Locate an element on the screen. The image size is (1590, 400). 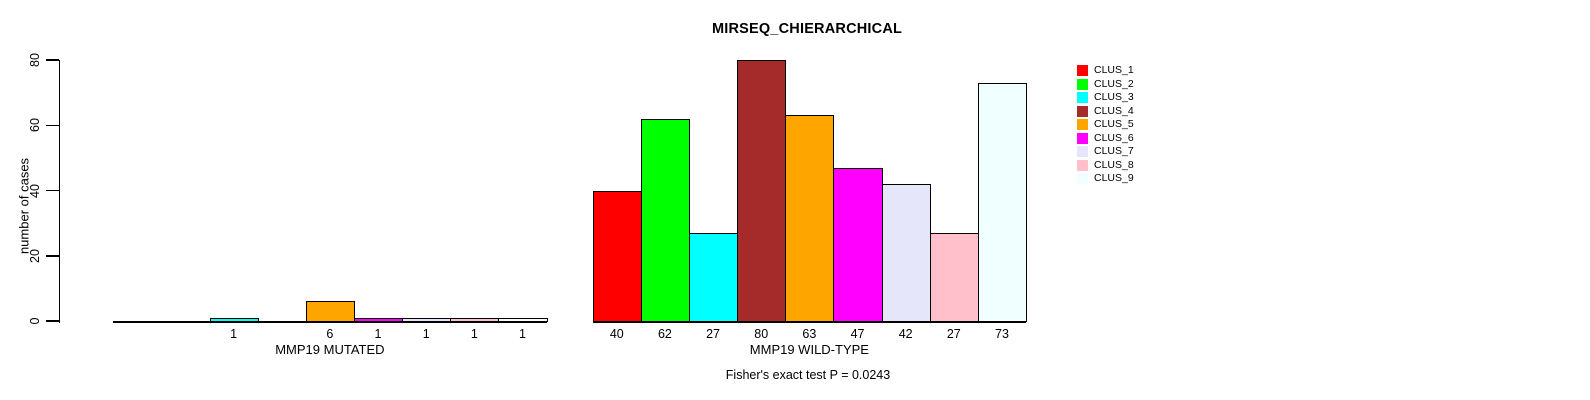
bar-clus_6-wild-type is located at coordinates (858, 244).